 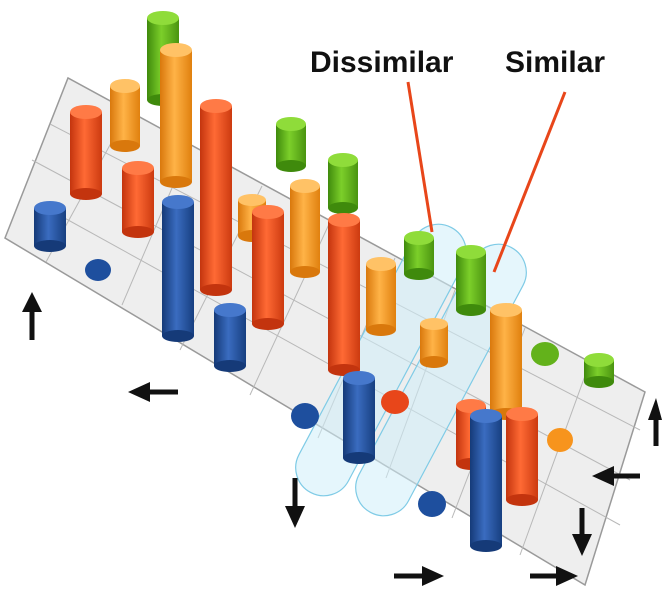 I want to click on dissimilar-callout-line, so click(x=420, y=157).